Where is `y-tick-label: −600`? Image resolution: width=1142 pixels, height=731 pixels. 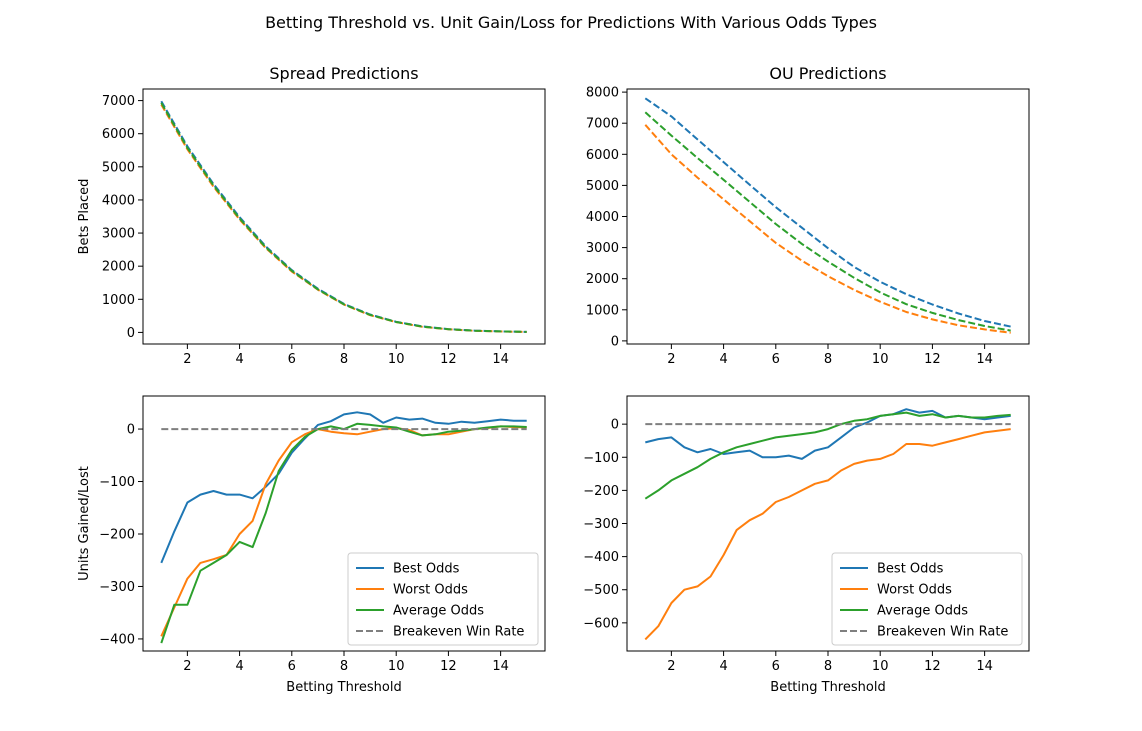
y-tick-label: −600 is located at coordinates (601, 623).